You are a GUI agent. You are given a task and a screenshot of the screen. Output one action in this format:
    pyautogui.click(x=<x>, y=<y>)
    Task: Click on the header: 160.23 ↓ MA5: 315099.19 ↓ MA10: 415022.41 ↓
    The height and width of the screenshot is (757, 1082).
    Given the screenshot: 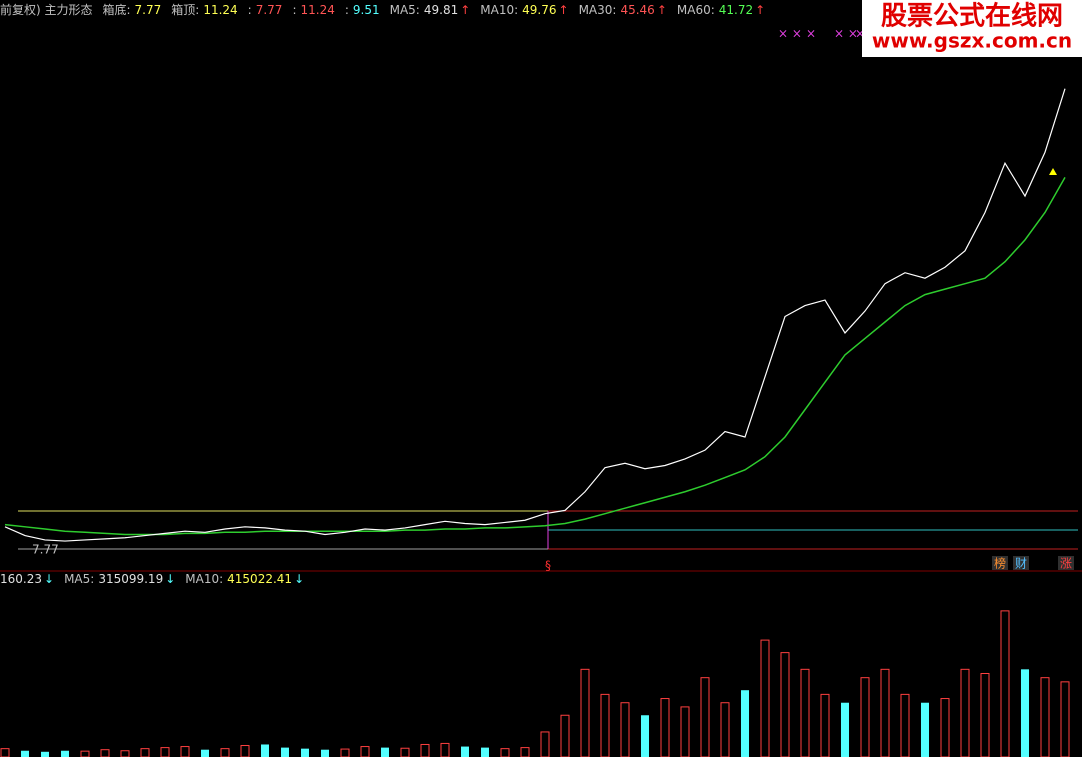 What is the action you would take?
    pyautogui.click(x=152, y=579)
    